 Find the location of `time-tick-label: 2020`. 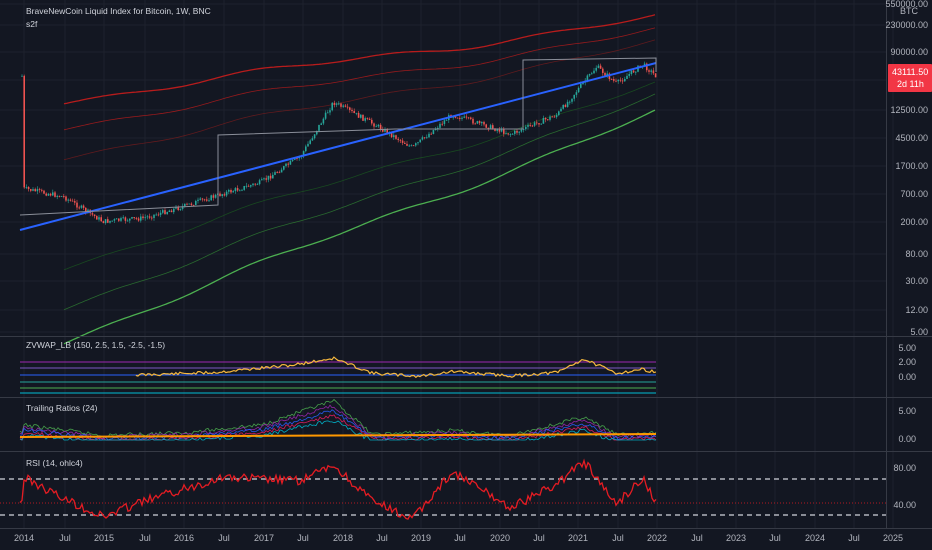

time-tick-label: 2020 is located at coordinates (500, 538).